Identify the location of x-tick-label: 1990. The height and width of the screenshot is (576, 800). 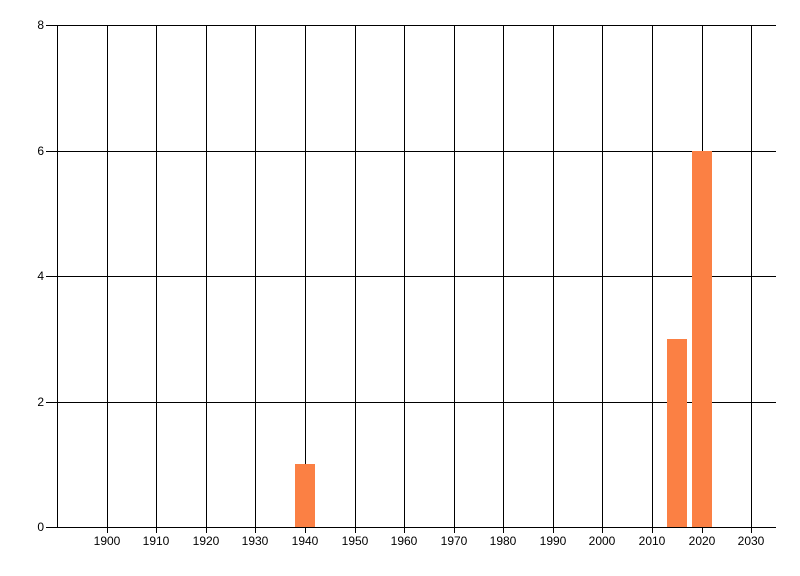
(553, 541).